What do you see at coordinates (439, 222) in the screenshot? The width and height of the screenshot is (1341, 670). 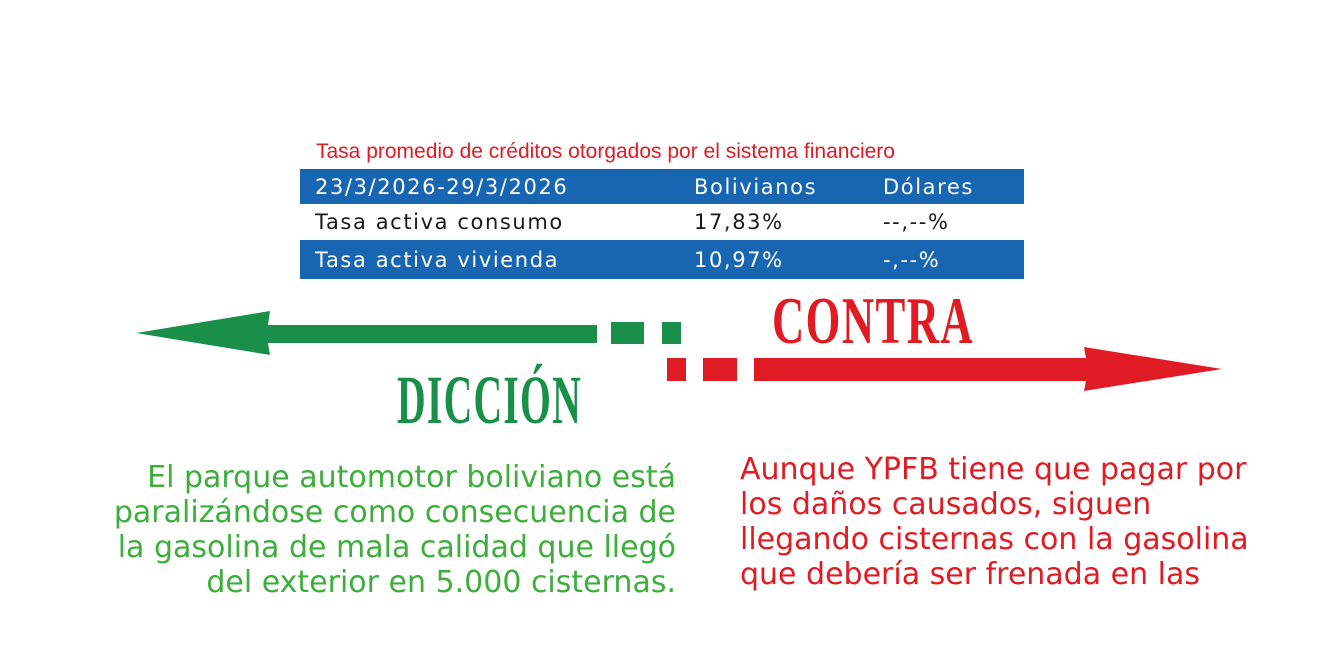 I see `rate-label: Tasa activa consumo` at bounding box center [439, 222].